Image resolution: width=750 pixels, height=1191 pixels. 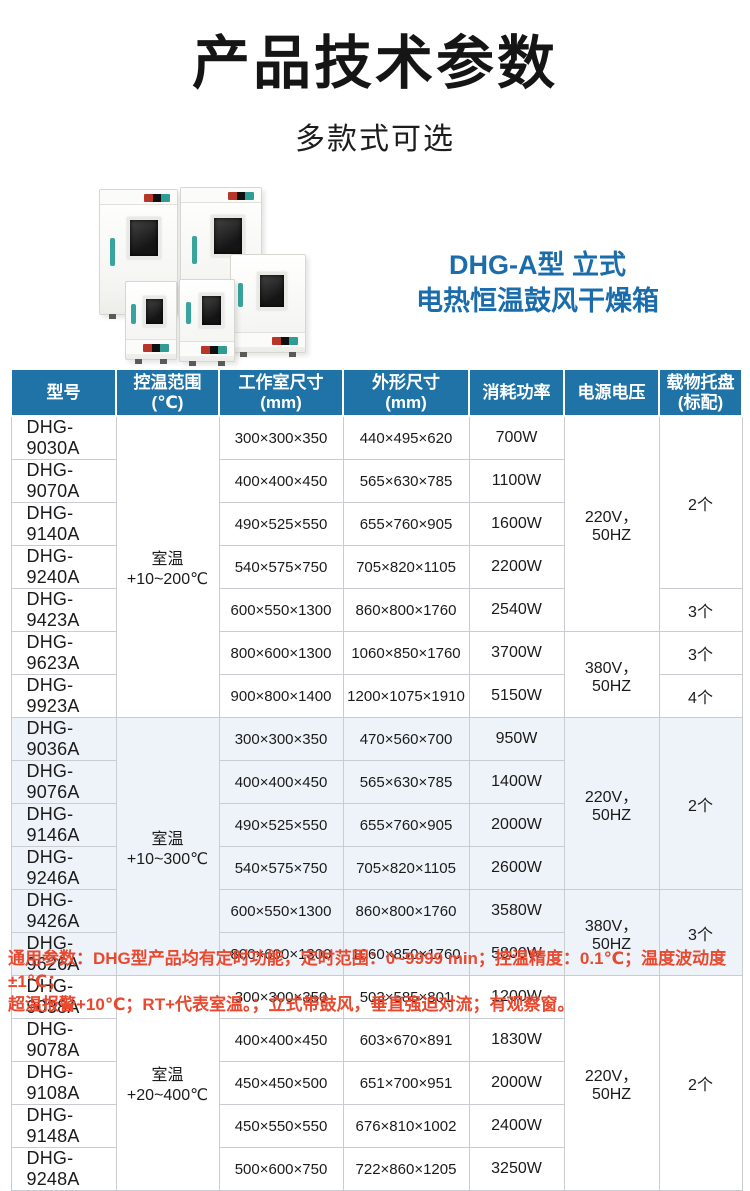 I want to click on cell-power: 5150W, so click(x=516, y=696).